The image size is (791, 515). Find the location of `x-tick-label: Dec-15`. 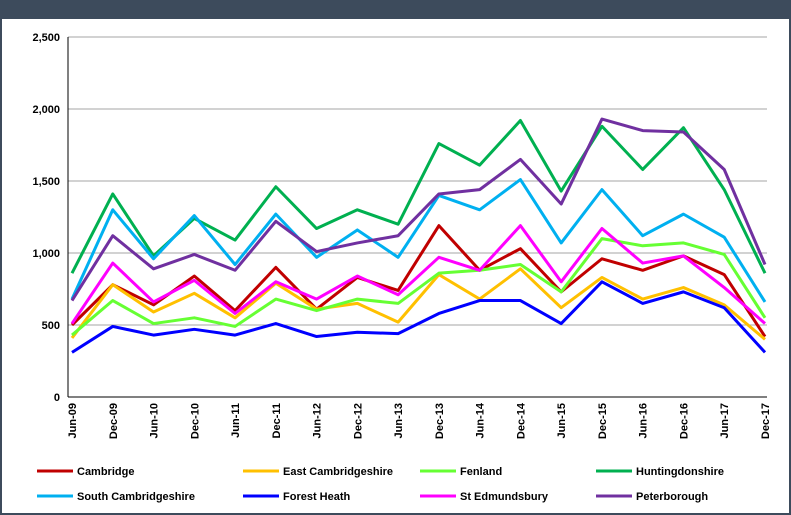

x-tick-label: Dec-15 is located at coordinates (603, 421).